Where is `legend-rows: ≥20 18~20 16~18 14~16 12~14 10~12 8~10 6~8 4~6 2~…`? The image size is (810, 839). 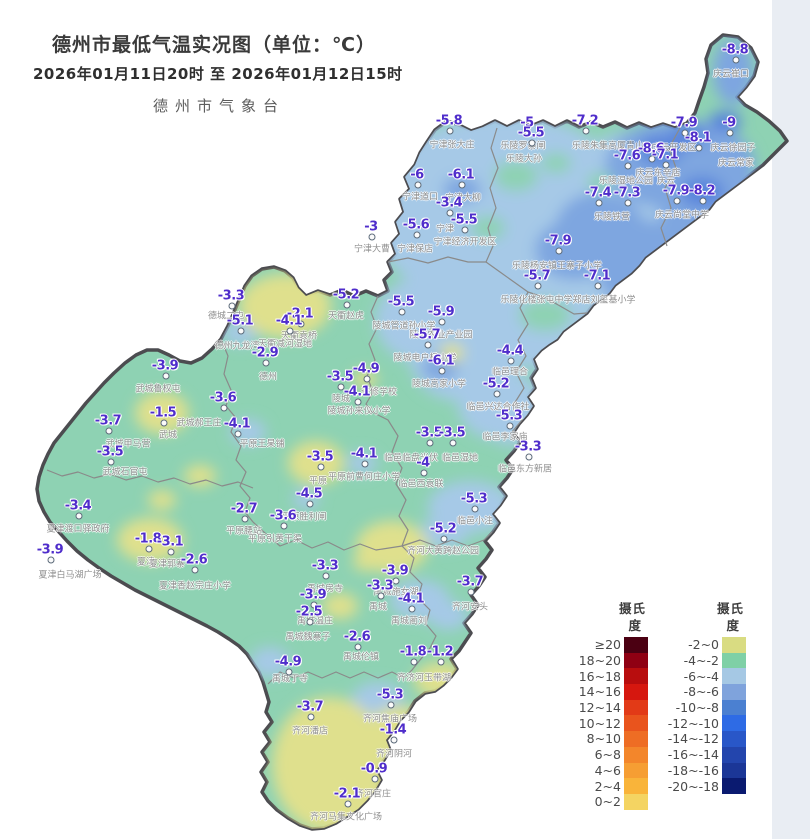 legend-rows: ≥20 18~20 16~18 14~16 12~14 10~12 8~10 6~8 4~6 2~… is located at coordinates (604, 723).